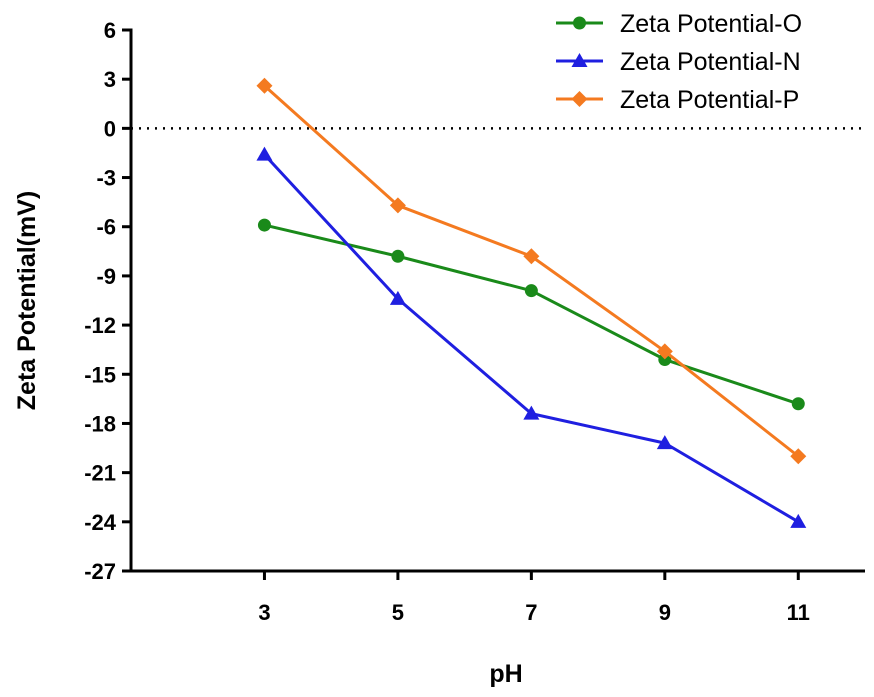 Image resolution: width=874 pixels, height=697 pixels. I want to click on y-tick-label: 6, so click(110, 30).